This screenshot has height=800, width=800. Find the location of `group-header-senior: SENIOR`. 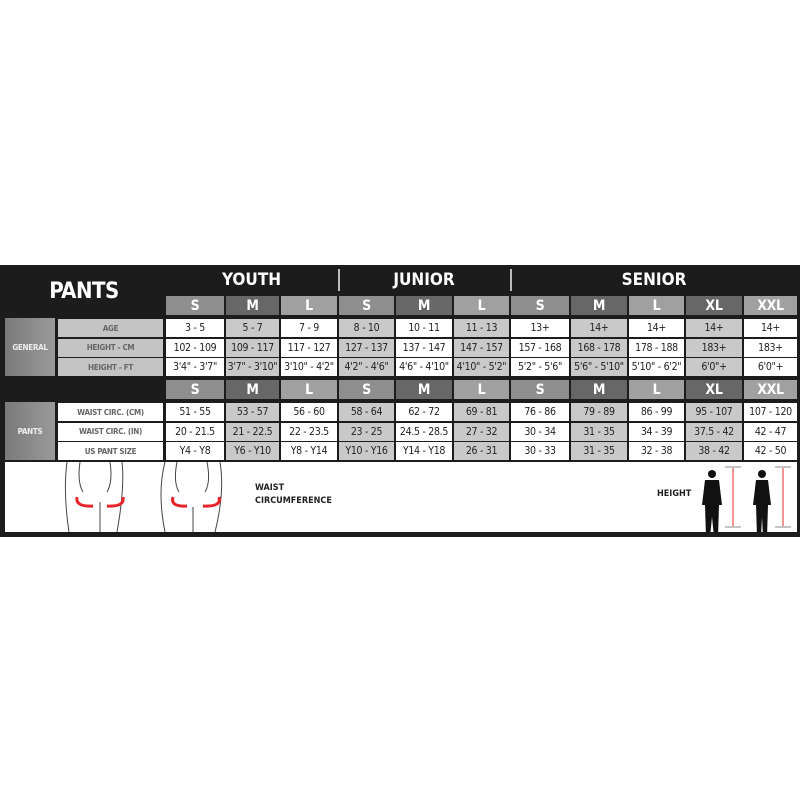

group-header-senior: SENIOR is located at coordinates (654, 280).